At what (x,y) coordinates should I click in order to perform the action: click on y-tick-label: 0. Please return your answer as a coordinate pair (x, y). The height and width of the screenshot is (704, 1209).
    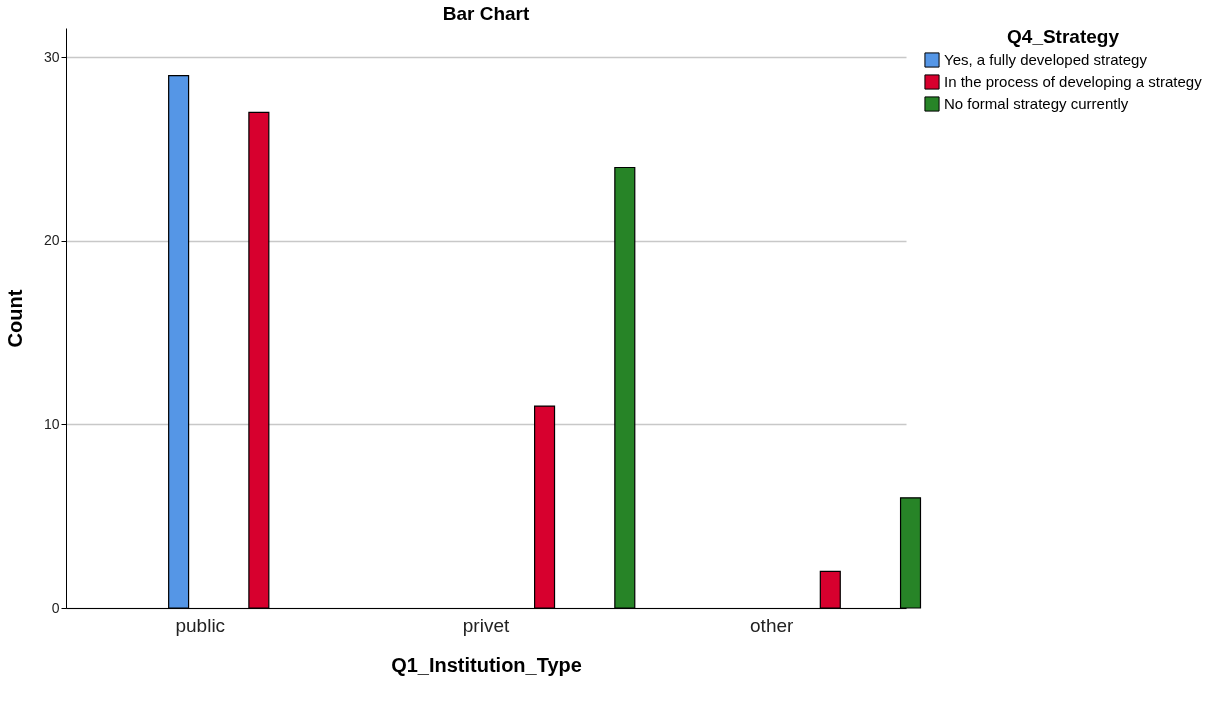
    Looking at the image, I should click on (55, 607).